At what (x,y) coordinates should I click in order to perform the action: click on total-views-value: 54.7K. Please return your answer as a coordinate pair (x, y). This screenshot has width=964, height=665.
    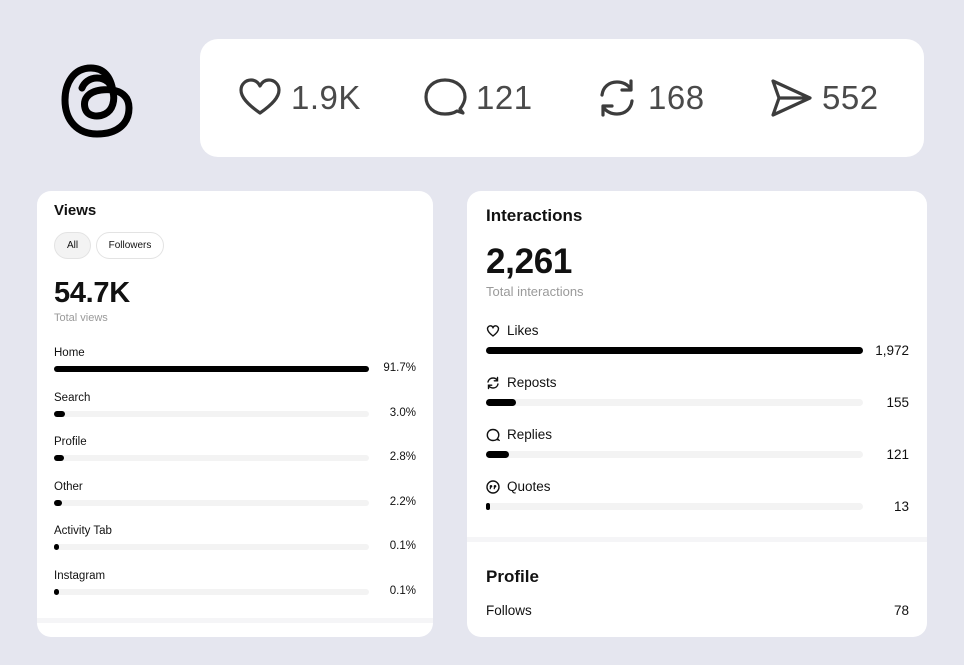
    Looking at the image, I should click on (92, 293).